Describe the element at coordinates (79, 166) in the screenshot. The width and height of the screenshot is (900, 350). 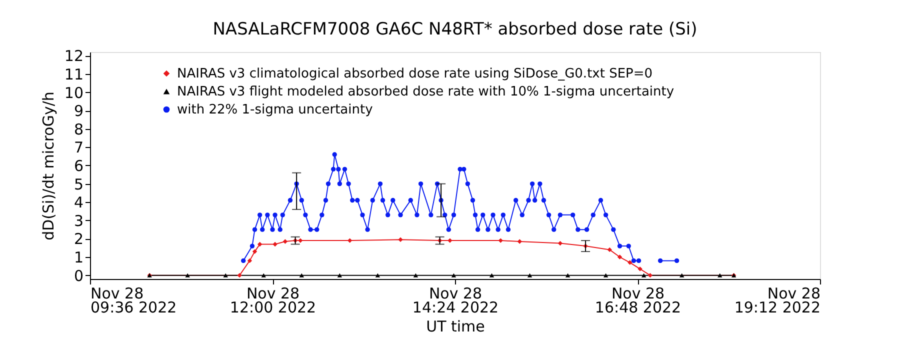
I see `y-tick-label: 6` at that location.